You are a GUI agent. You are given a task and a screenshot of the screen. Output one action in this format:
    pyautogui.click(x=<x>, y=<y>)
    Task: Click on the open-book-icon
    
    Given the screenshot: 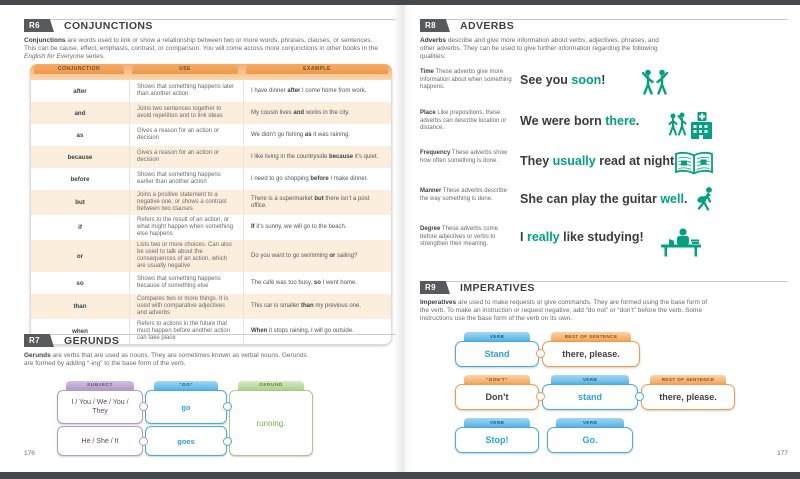 What is the action you would take?
    pyautogui.click(x=694, y=166)
    